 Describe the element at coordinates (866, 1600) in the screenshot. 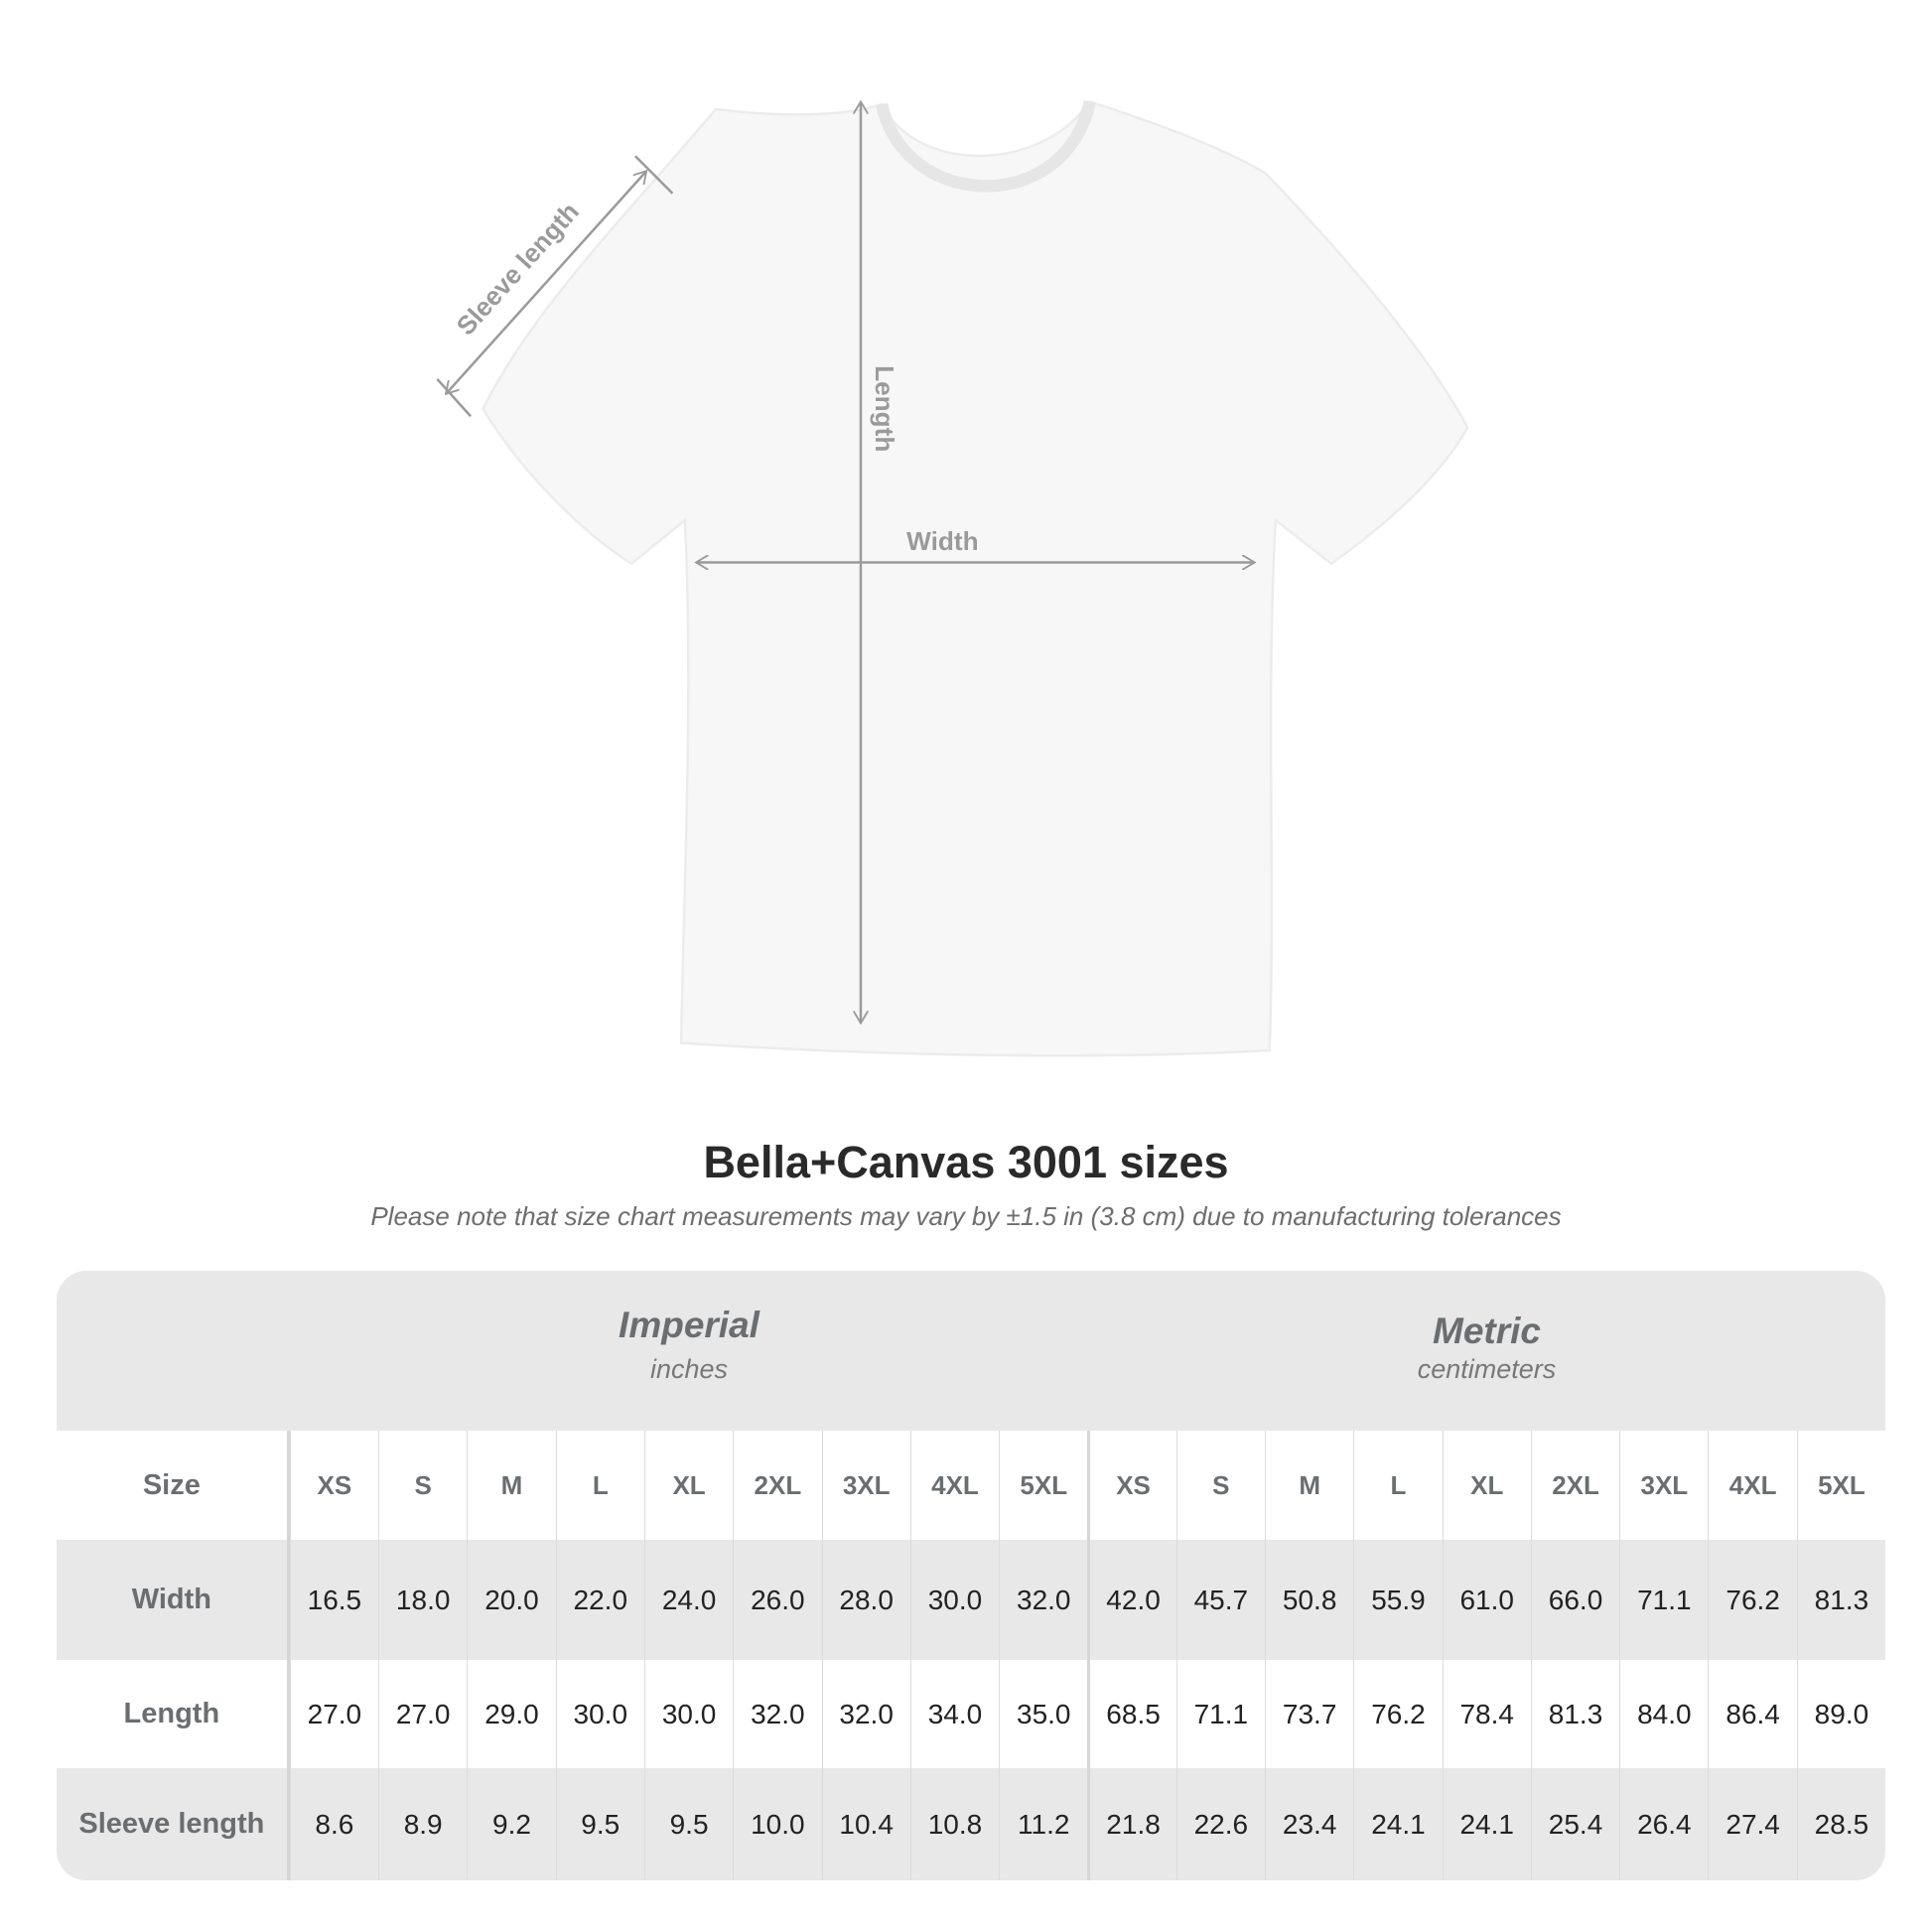

I see `imperial-value-cell: 28.0` at that location.